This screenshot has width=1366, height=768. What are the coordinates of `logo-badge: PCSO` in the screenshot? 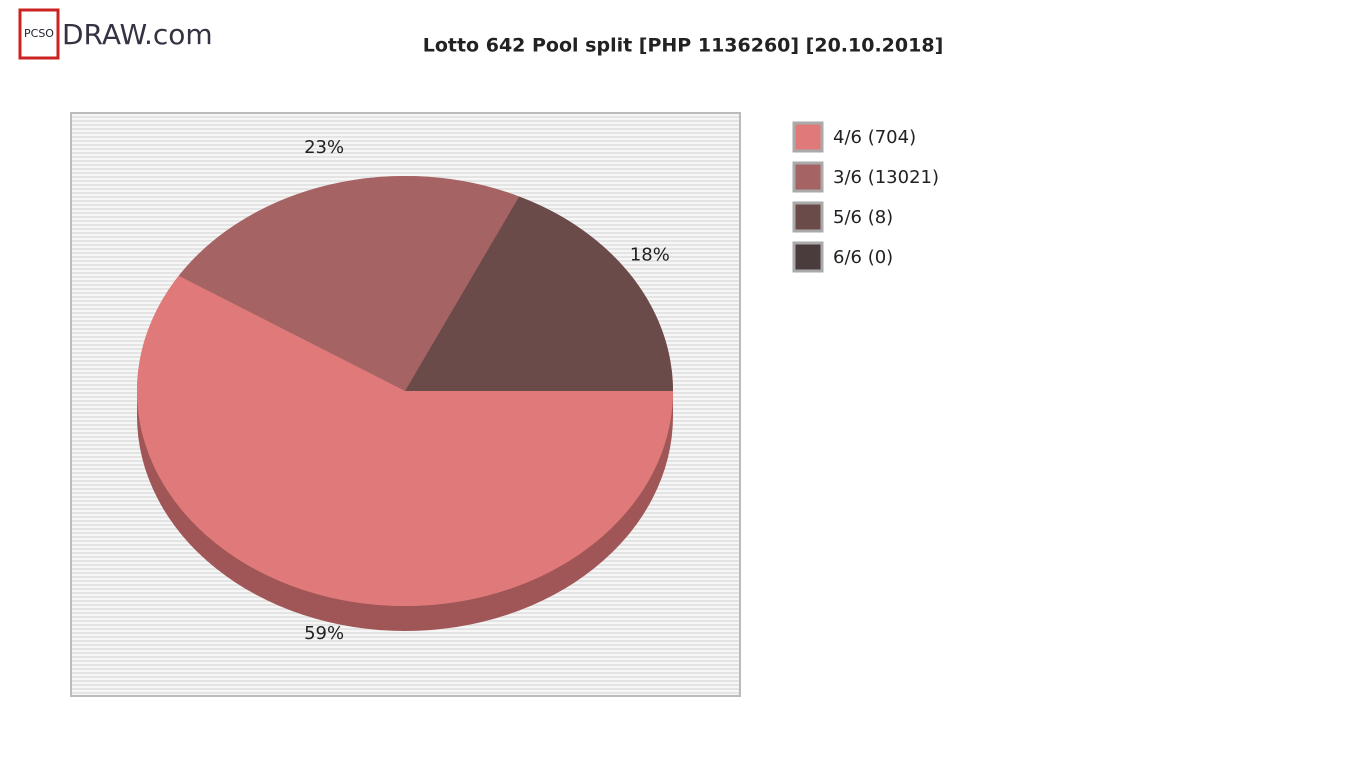 It's located at (39, 33).